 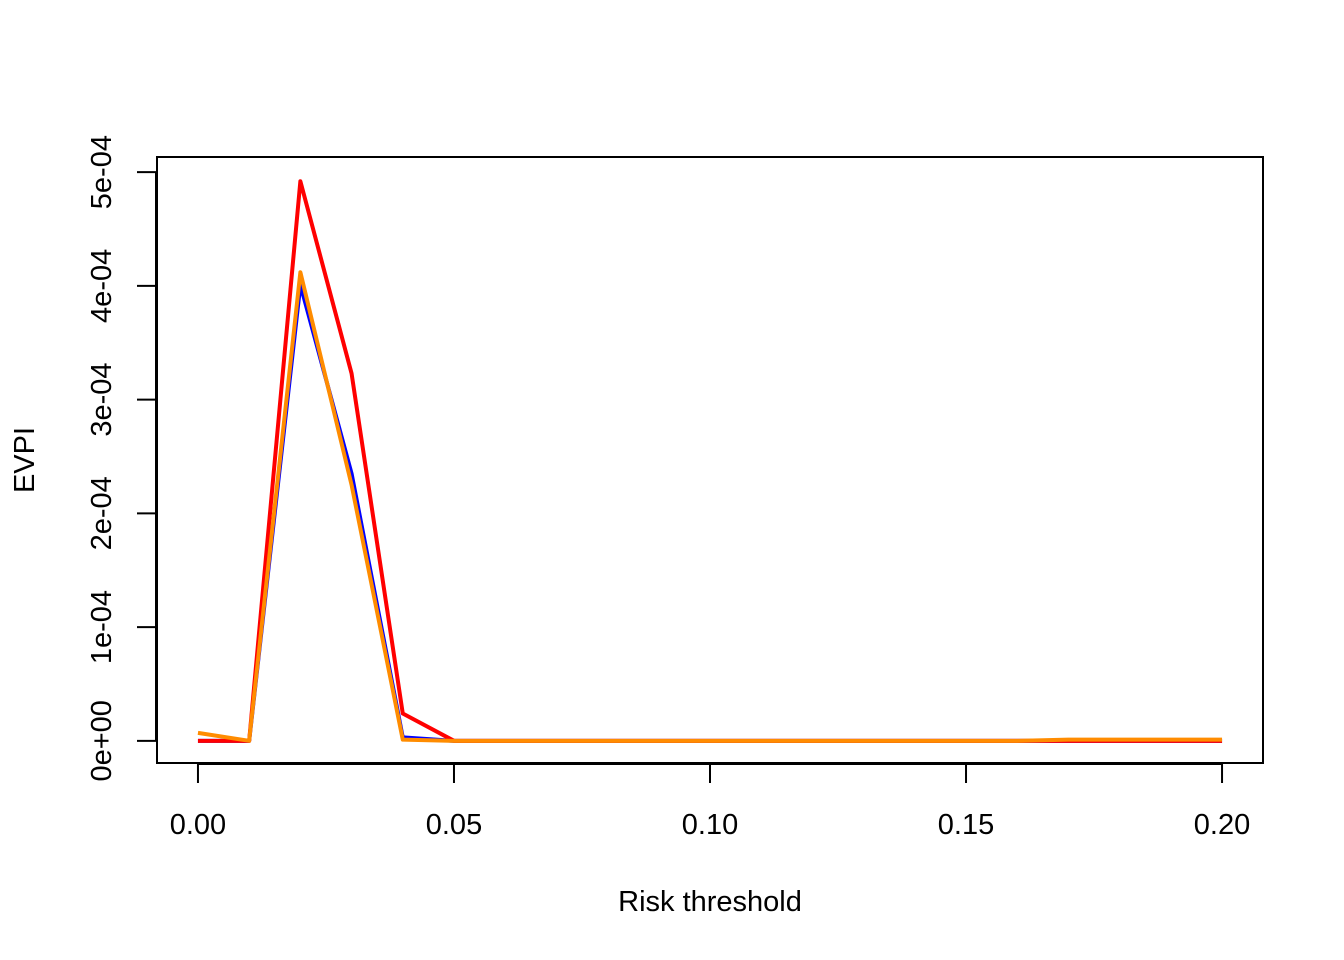 I want to click on x-tick-label: 0.15, so click(x=966, y=825).